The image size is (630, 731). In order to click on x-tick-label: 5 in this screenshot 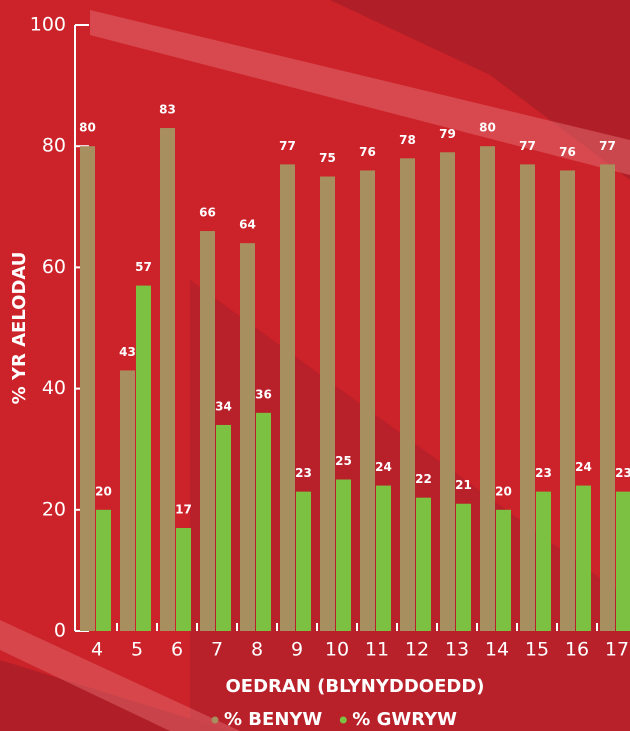, I will do `click(137, 650)`.